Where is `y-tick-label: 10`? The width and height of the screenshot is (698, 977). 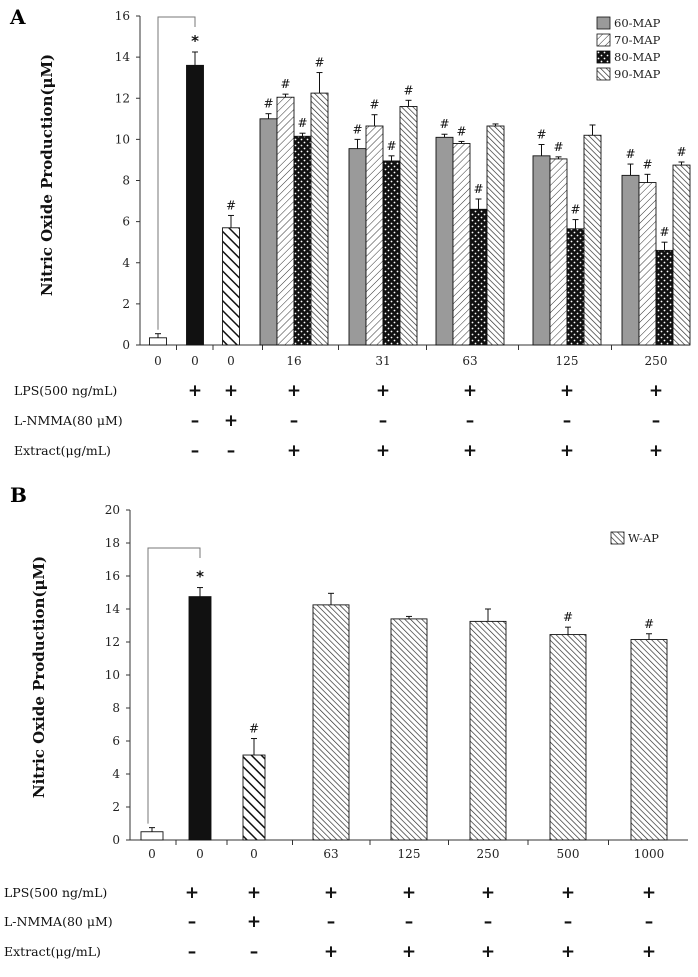
y-tick-label: 10 is located at coordinates (122, 139).